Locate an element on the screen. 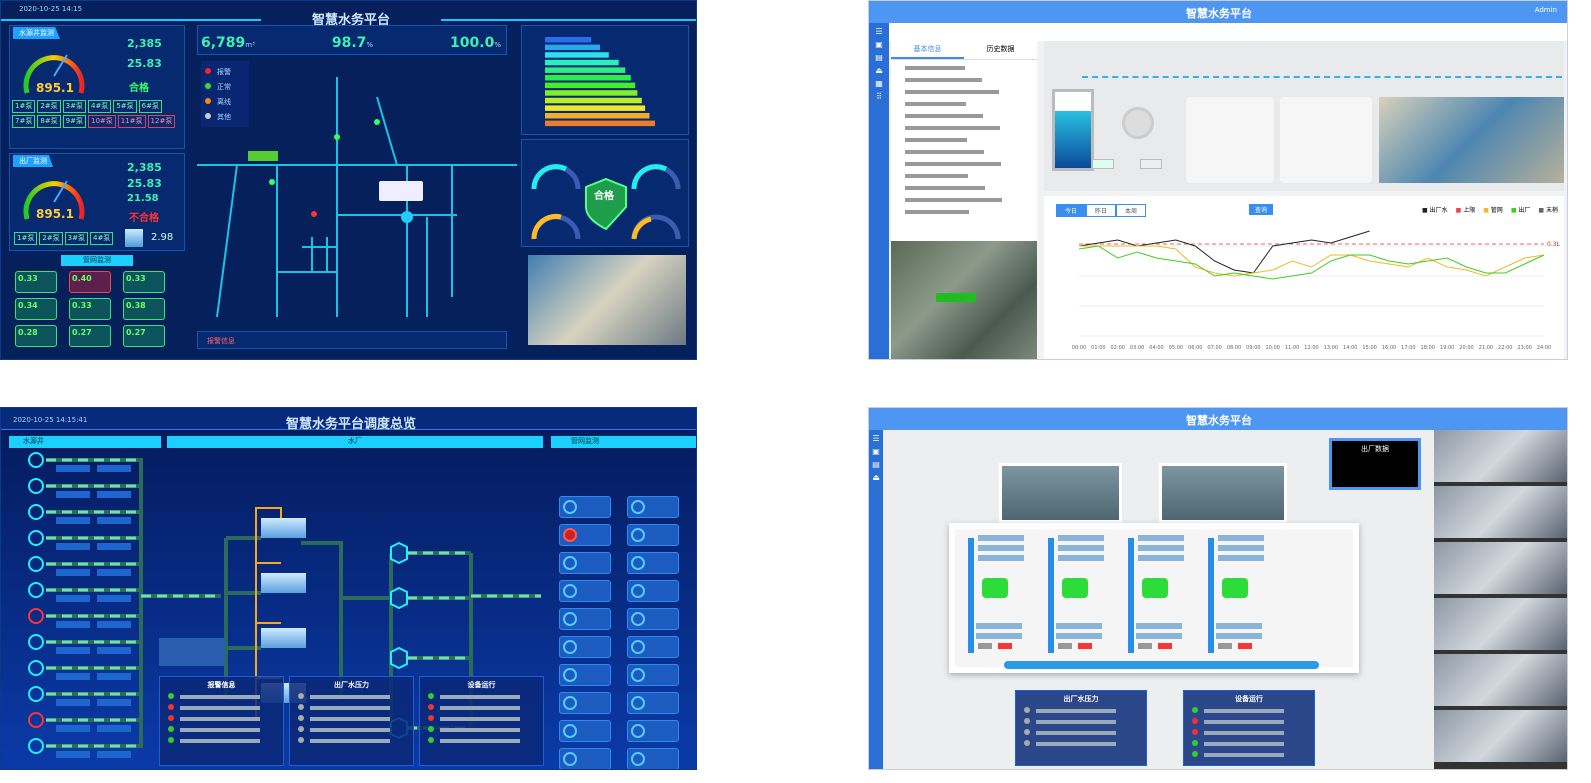 The image size is (1591, 783). pump-button: 9#泵 is located at coordinates (74, 121).